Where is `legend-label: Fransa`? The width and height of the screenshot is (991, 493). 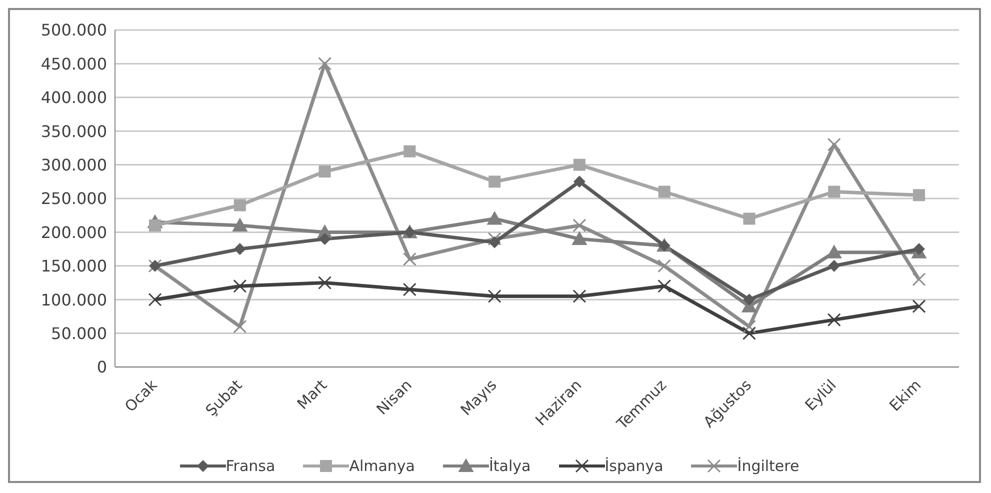 legend-label: Fransa is located at coordinates (251, 466).